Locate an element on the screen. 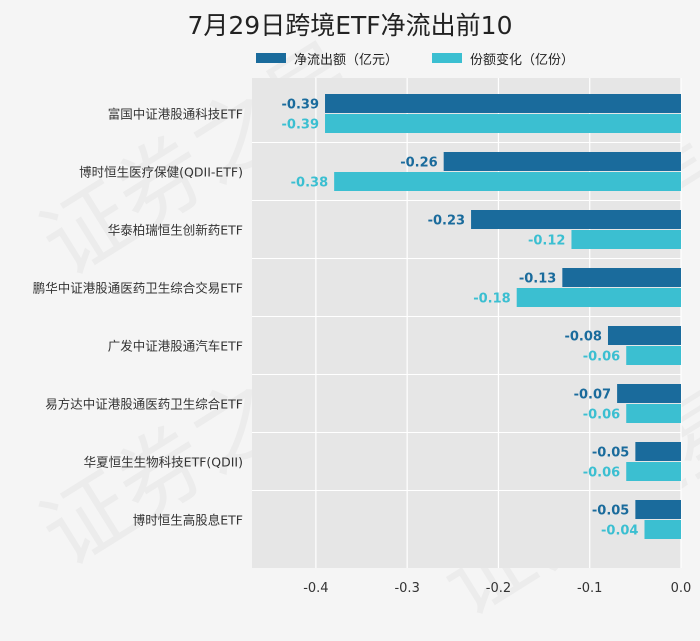  data-label-net-outflow: -0.39 is located at coordinates (300, 105).